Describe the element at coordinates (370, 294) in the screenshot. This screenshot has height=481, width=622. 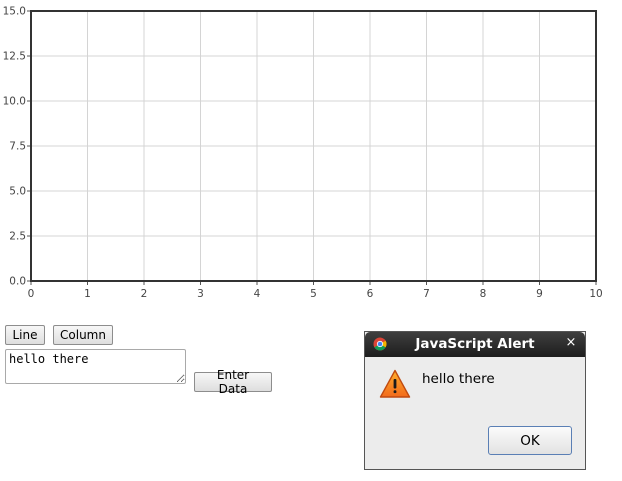
I see `x-tick-label: 6` at that location.